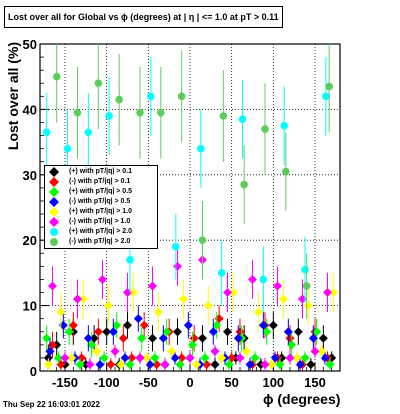 This screenshot has height=414, width=400. What do you see at coordinates (231, 382) in the screenshot?
I see `x-tick-label: 50` at bounding box center [231, 382].